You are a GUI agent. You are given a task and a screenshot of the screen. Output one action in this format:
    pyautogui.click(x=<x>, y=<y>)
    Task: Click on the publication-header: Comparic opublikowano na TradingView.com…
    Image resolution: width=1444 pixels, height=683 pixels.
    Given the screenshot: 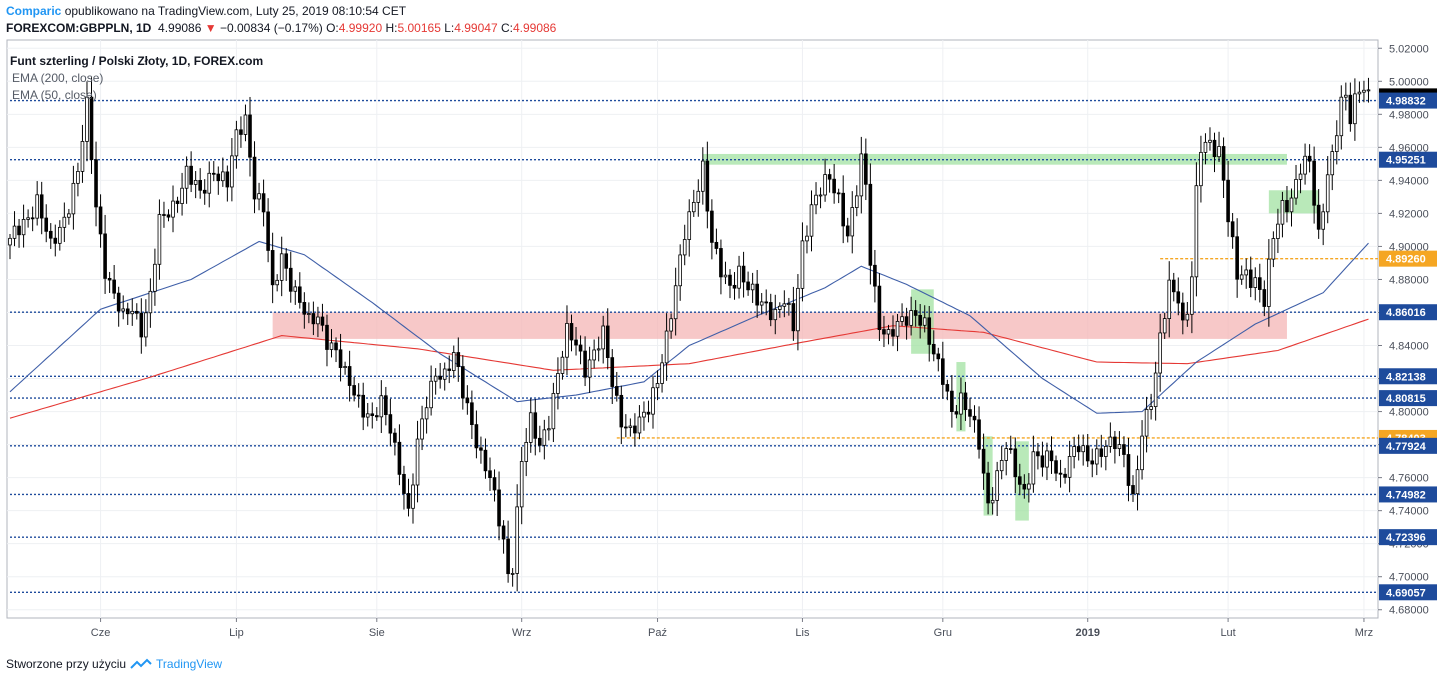 What is the action you would take?
    pyautogui.click(x=206, y=11)
    